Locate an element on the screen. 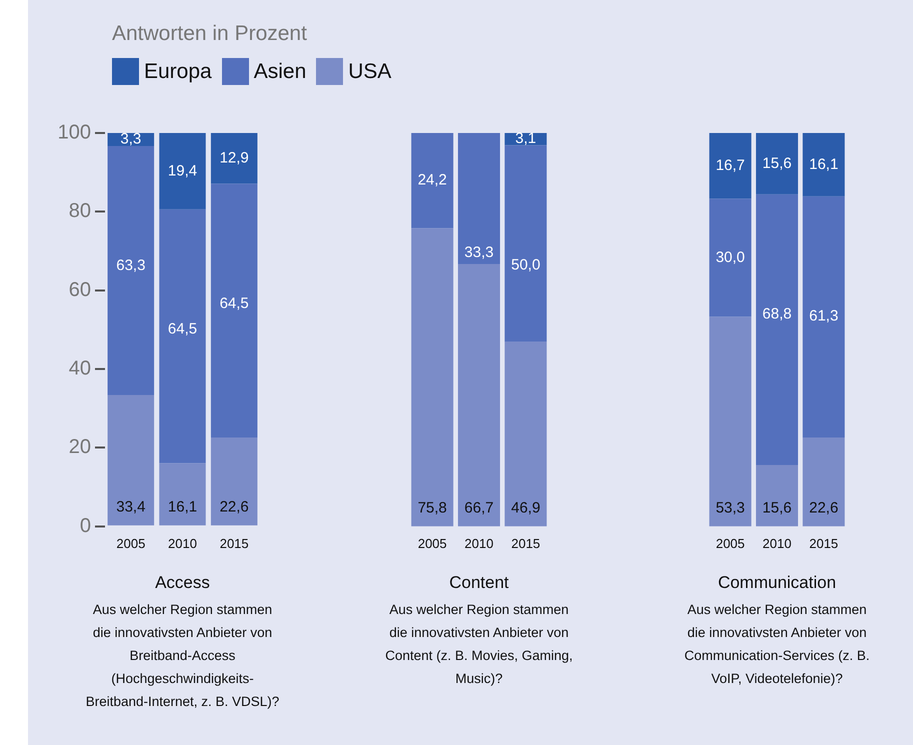 The height and width of the screenshot is (745, 913). data-label: 19,4 is located at coordinates (183, 171).